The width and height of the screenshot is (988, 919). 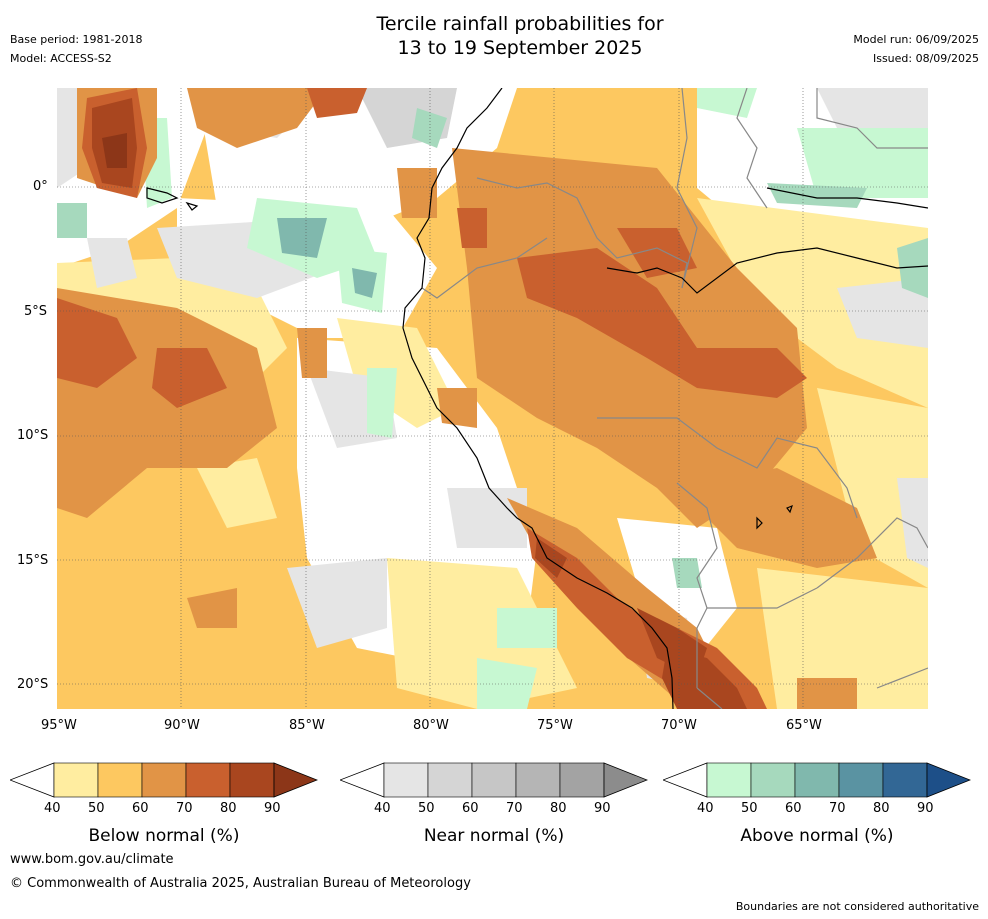 I want to click on above-tick-90: 90, so click(x=925, y=808).